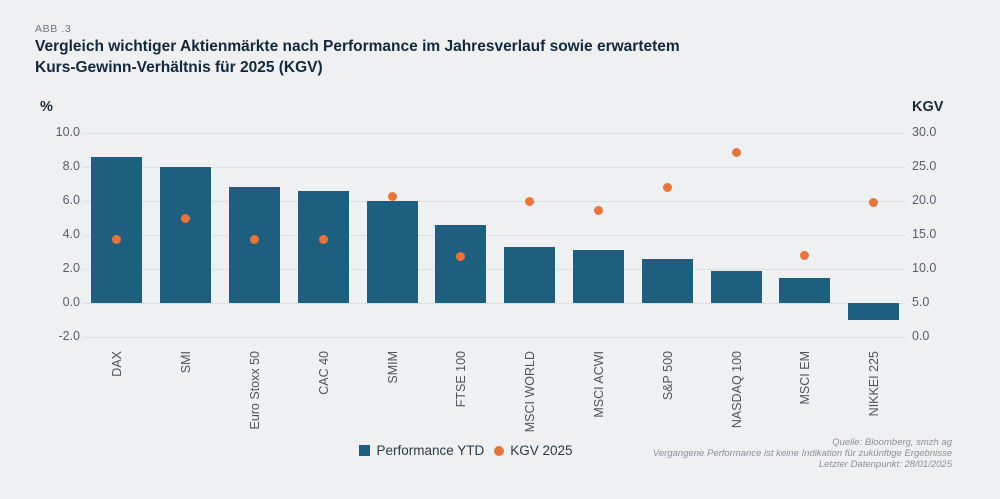 This screenshot has height=499, width=1000. What do you see at coordinates (805, 378) in the screenshot?
I see `x-axis-label: MSCI EM` at bounding box center [805, 378].